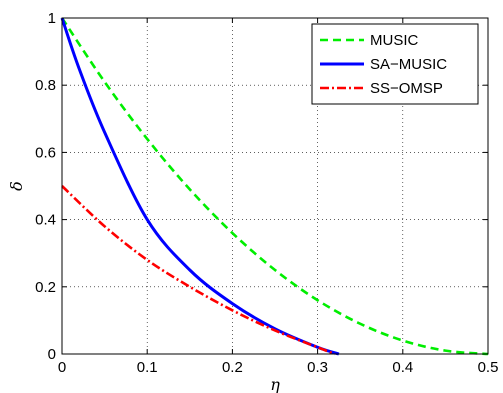 The height and width of the screenshot is (393, 503). What do you see at coordinates (488, 367) in the screenshot?
I see `x-tick-label: 0.5` at bounding box center [488, 367].